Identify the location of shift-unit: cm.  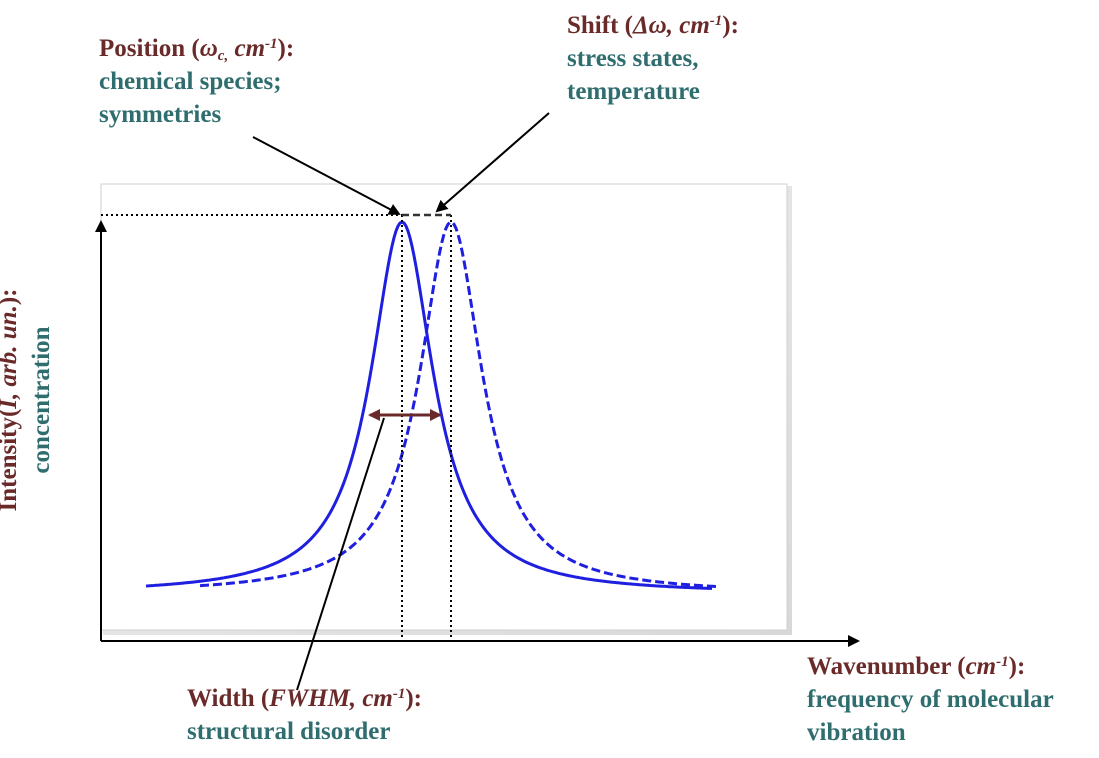
(694, 25).